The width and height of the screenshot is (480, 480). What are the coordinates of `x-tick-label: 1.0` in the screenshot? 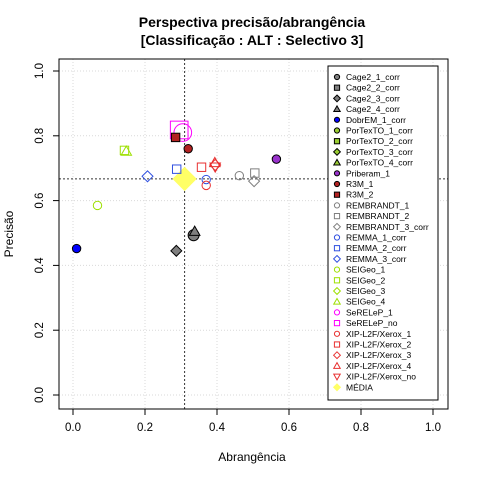 It's located at (433, 428).